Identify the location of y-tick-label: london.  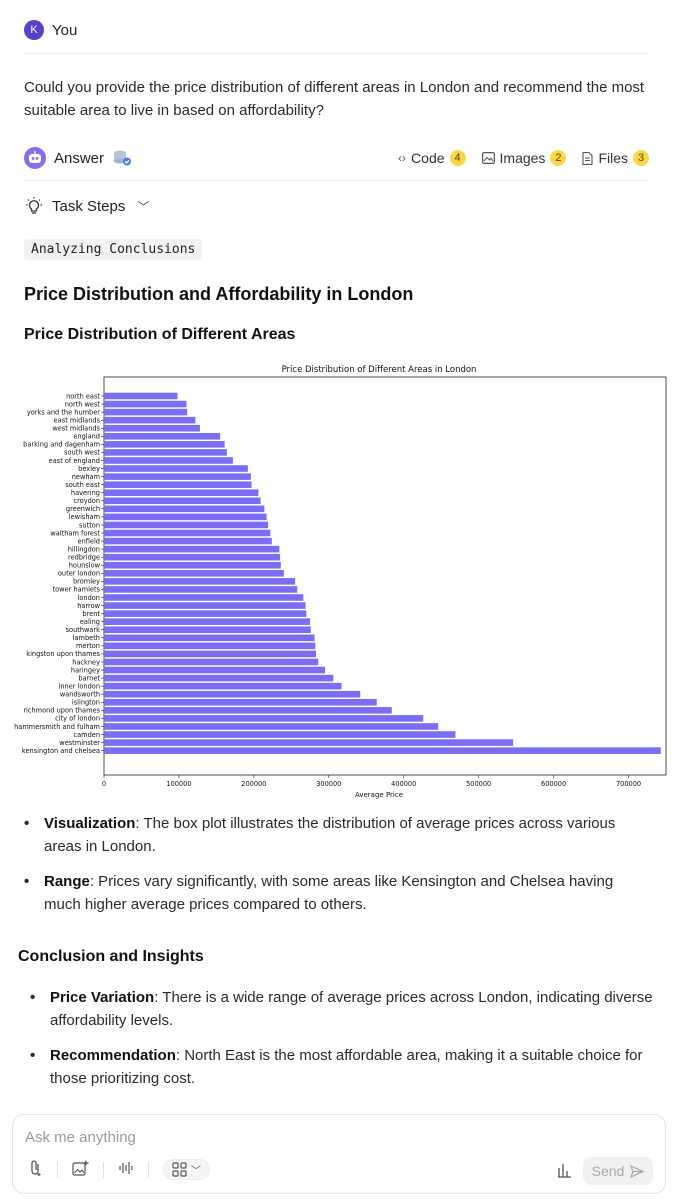
(89, 598).